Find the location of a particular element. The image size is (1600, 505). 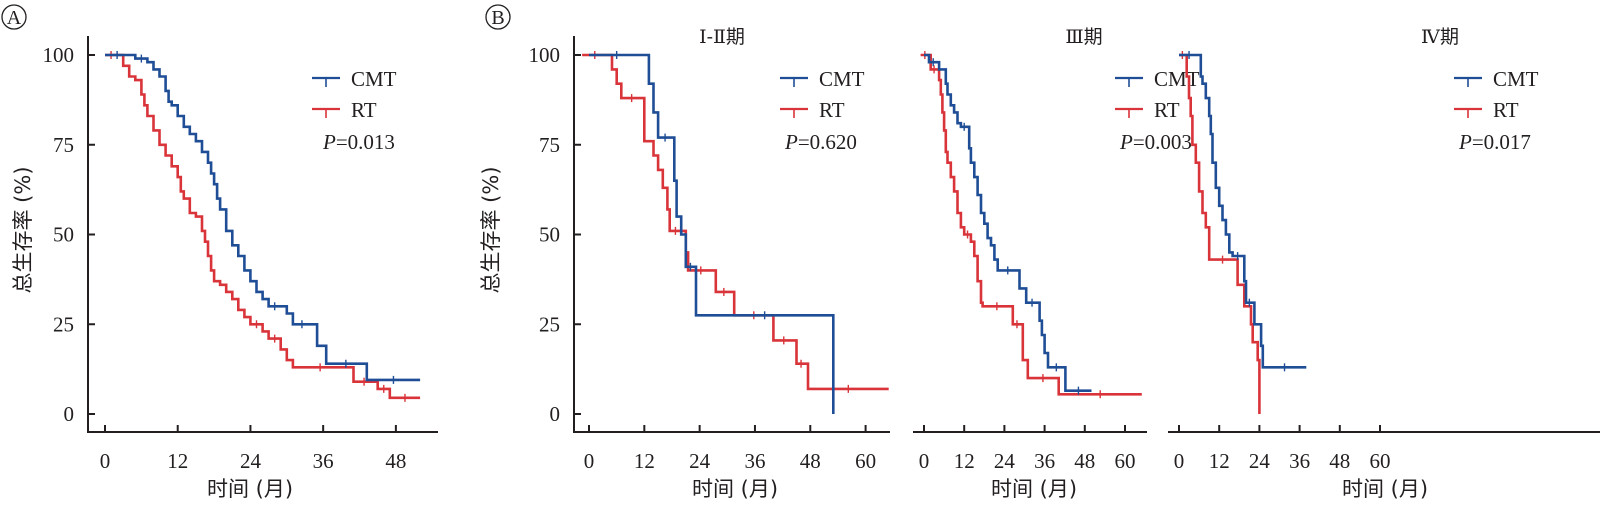

legend: CMT RT P=0.013 is located at coordinates (354, 110).